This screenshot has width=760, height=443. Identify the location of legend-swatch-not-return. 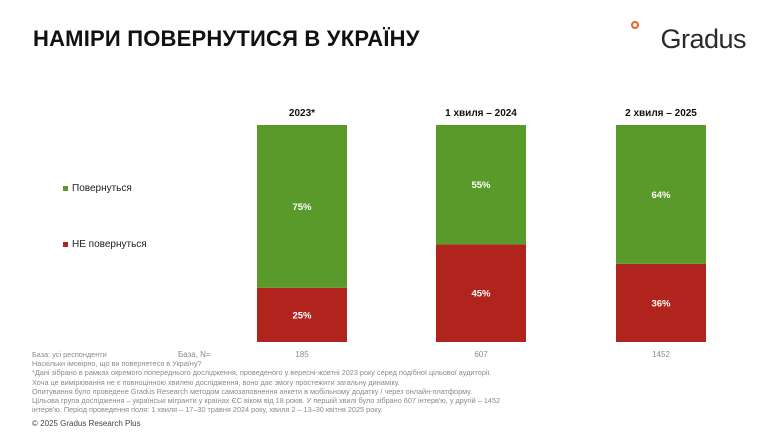
(65, 244).